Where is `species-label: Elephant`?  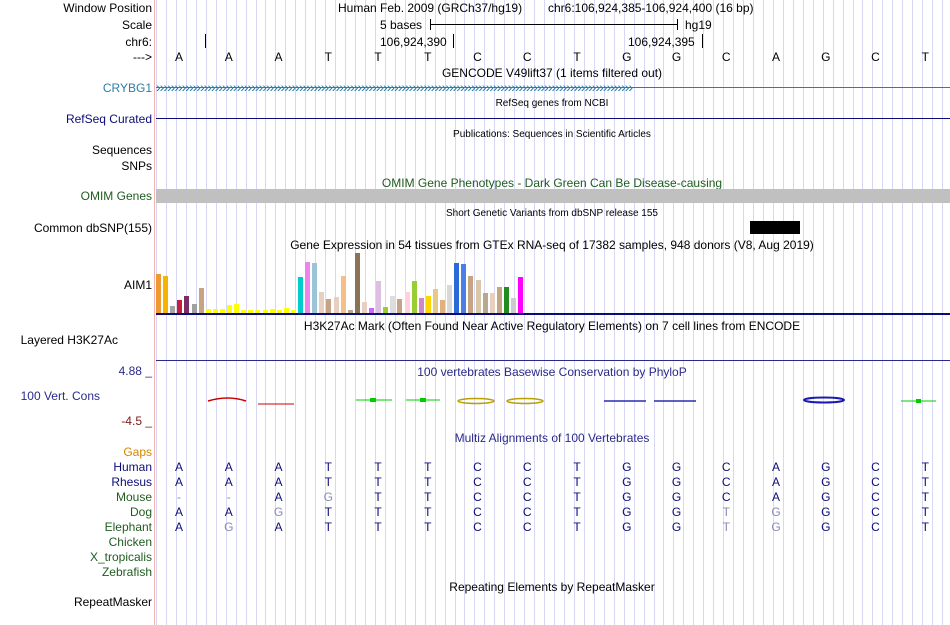
species-label: Elephant is located at coordinates (128, 527).